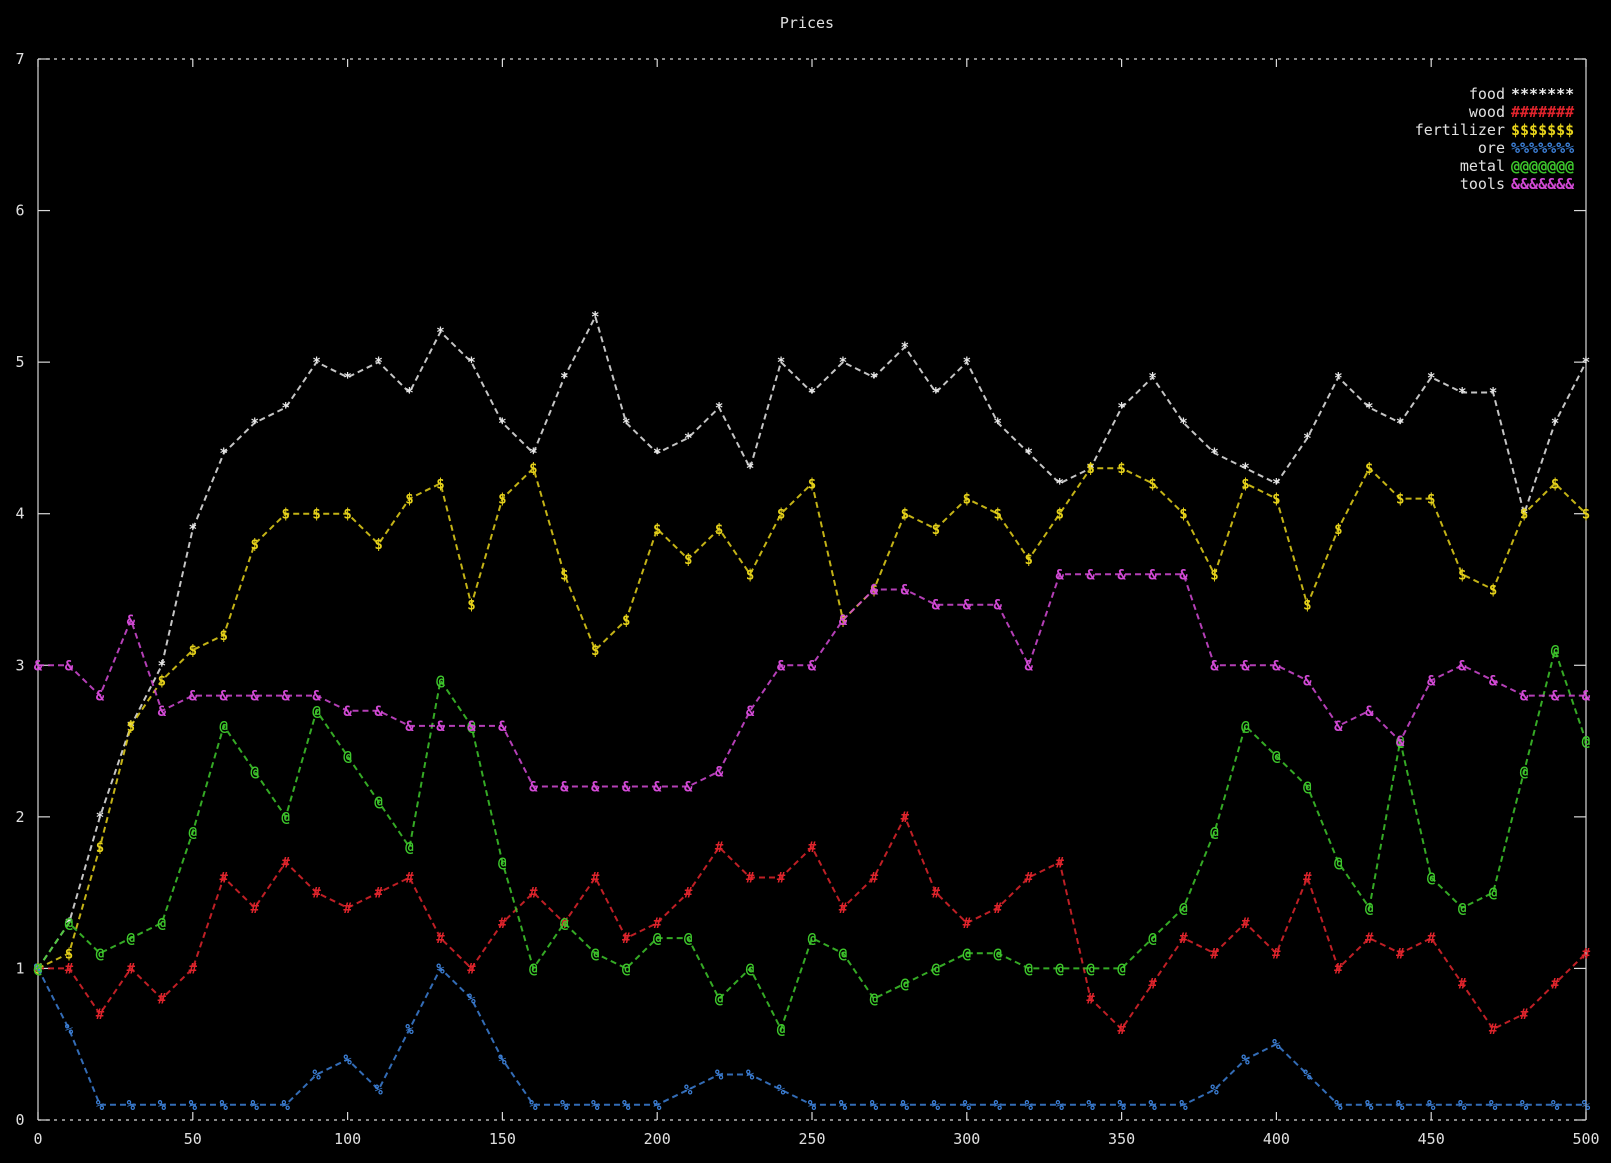  I want to click on y-tick-label: 4, so click(19, 514).